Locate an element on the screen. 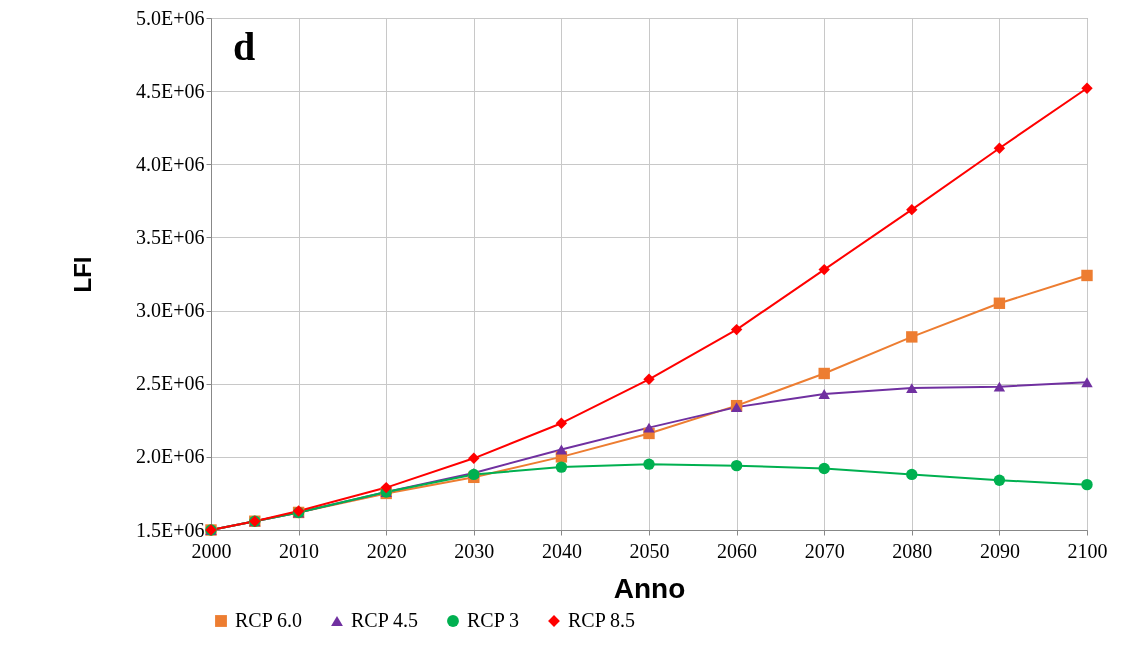 The width and height of the screenshot is (1139, 668). y-tick-label: 3.0E+06 is located at coordinates (170, 310).